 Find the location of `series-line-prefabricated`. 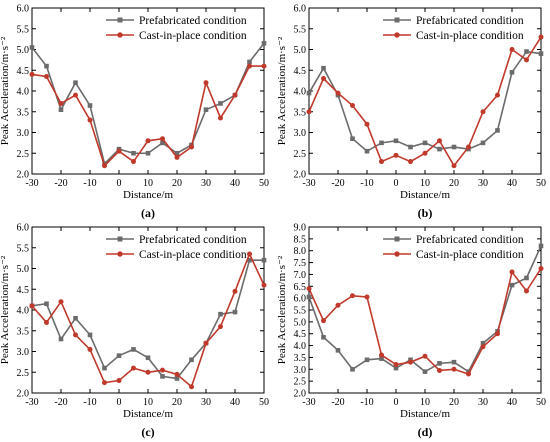

series-line-prefabricated is located at coordinates (425, 309).